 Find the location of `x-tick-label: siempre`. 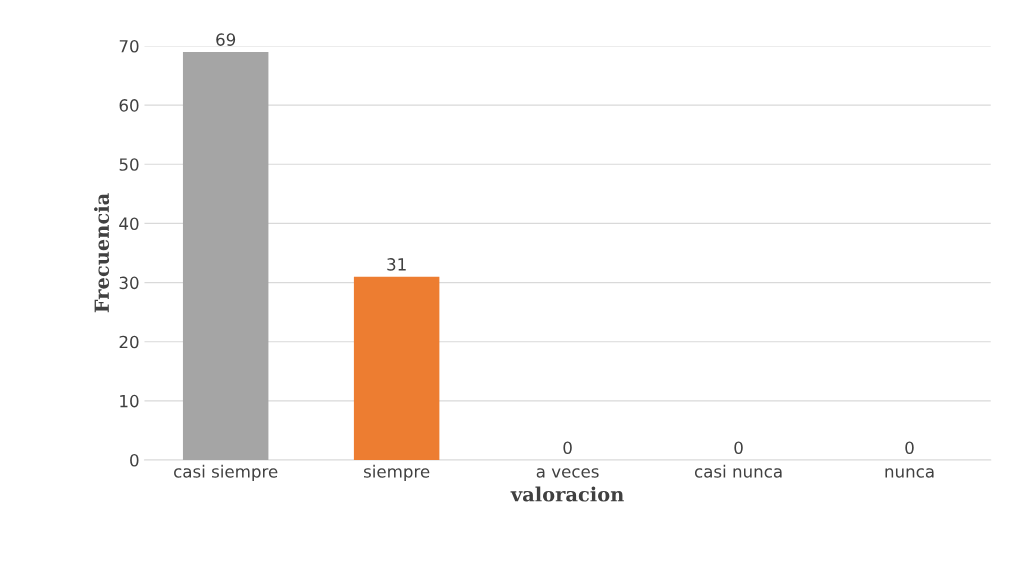

x-tick-label: siempre is located at coordinates (396, 472).